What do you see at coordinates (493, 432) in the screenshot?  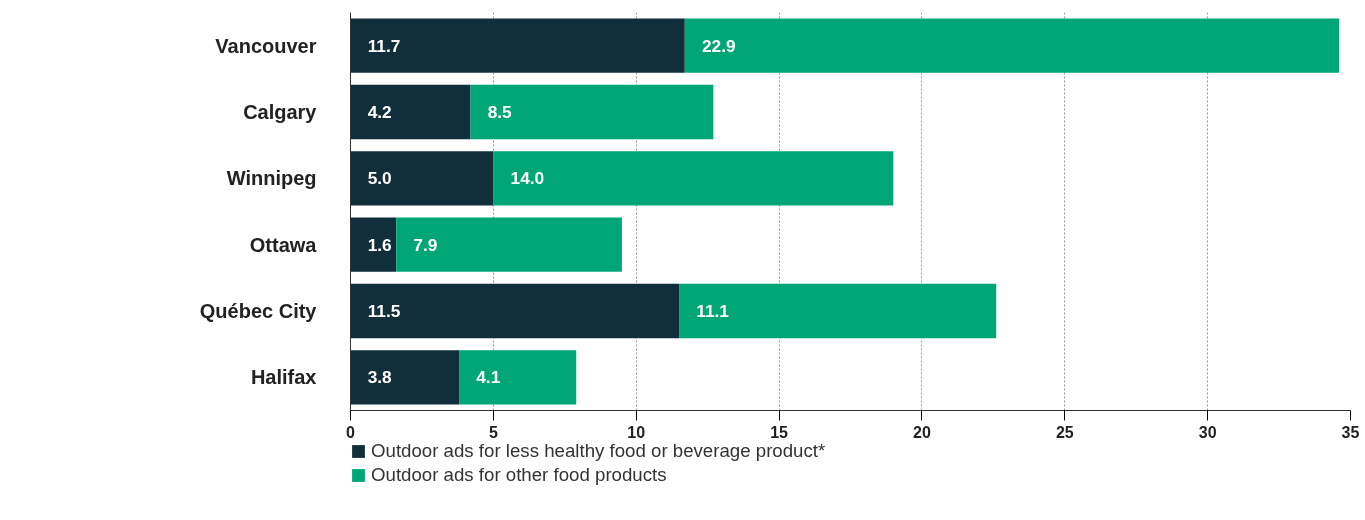 I see `x-tick-label: 5` at bounding box center [493, 432].